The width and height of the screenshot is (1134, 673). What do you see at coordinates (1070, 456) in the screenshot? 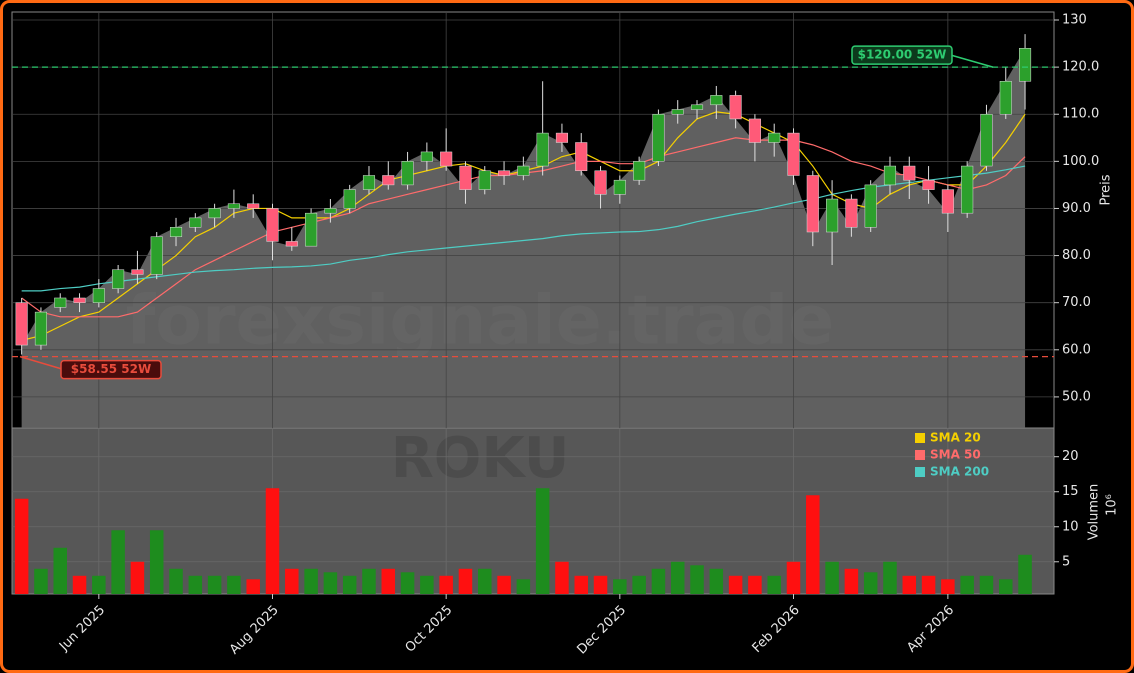
I see `y-tick-label: 20` at bounding box center [1070, 456].